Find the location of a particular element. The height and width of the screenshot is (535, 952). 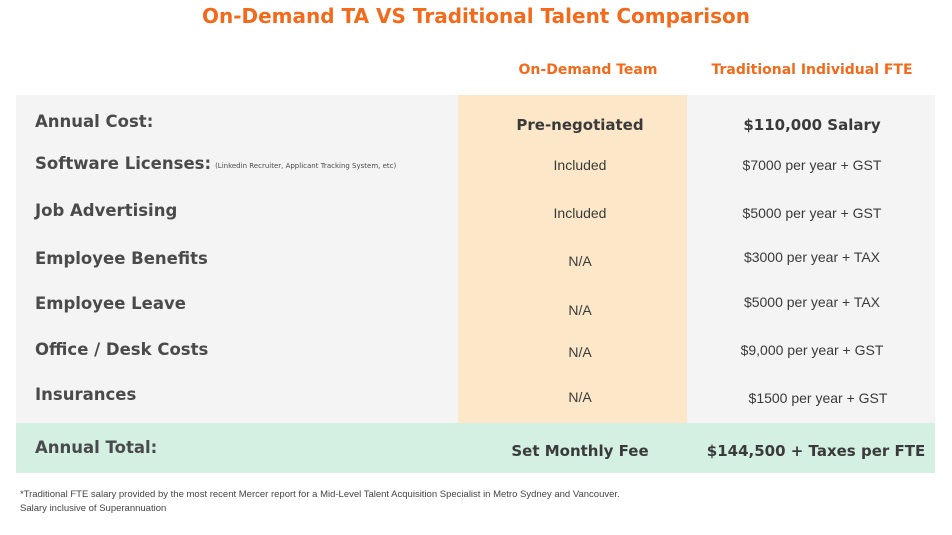

cell-traditional-software-licenses: $7000 per year + GST is located at coordinates (812, 165).